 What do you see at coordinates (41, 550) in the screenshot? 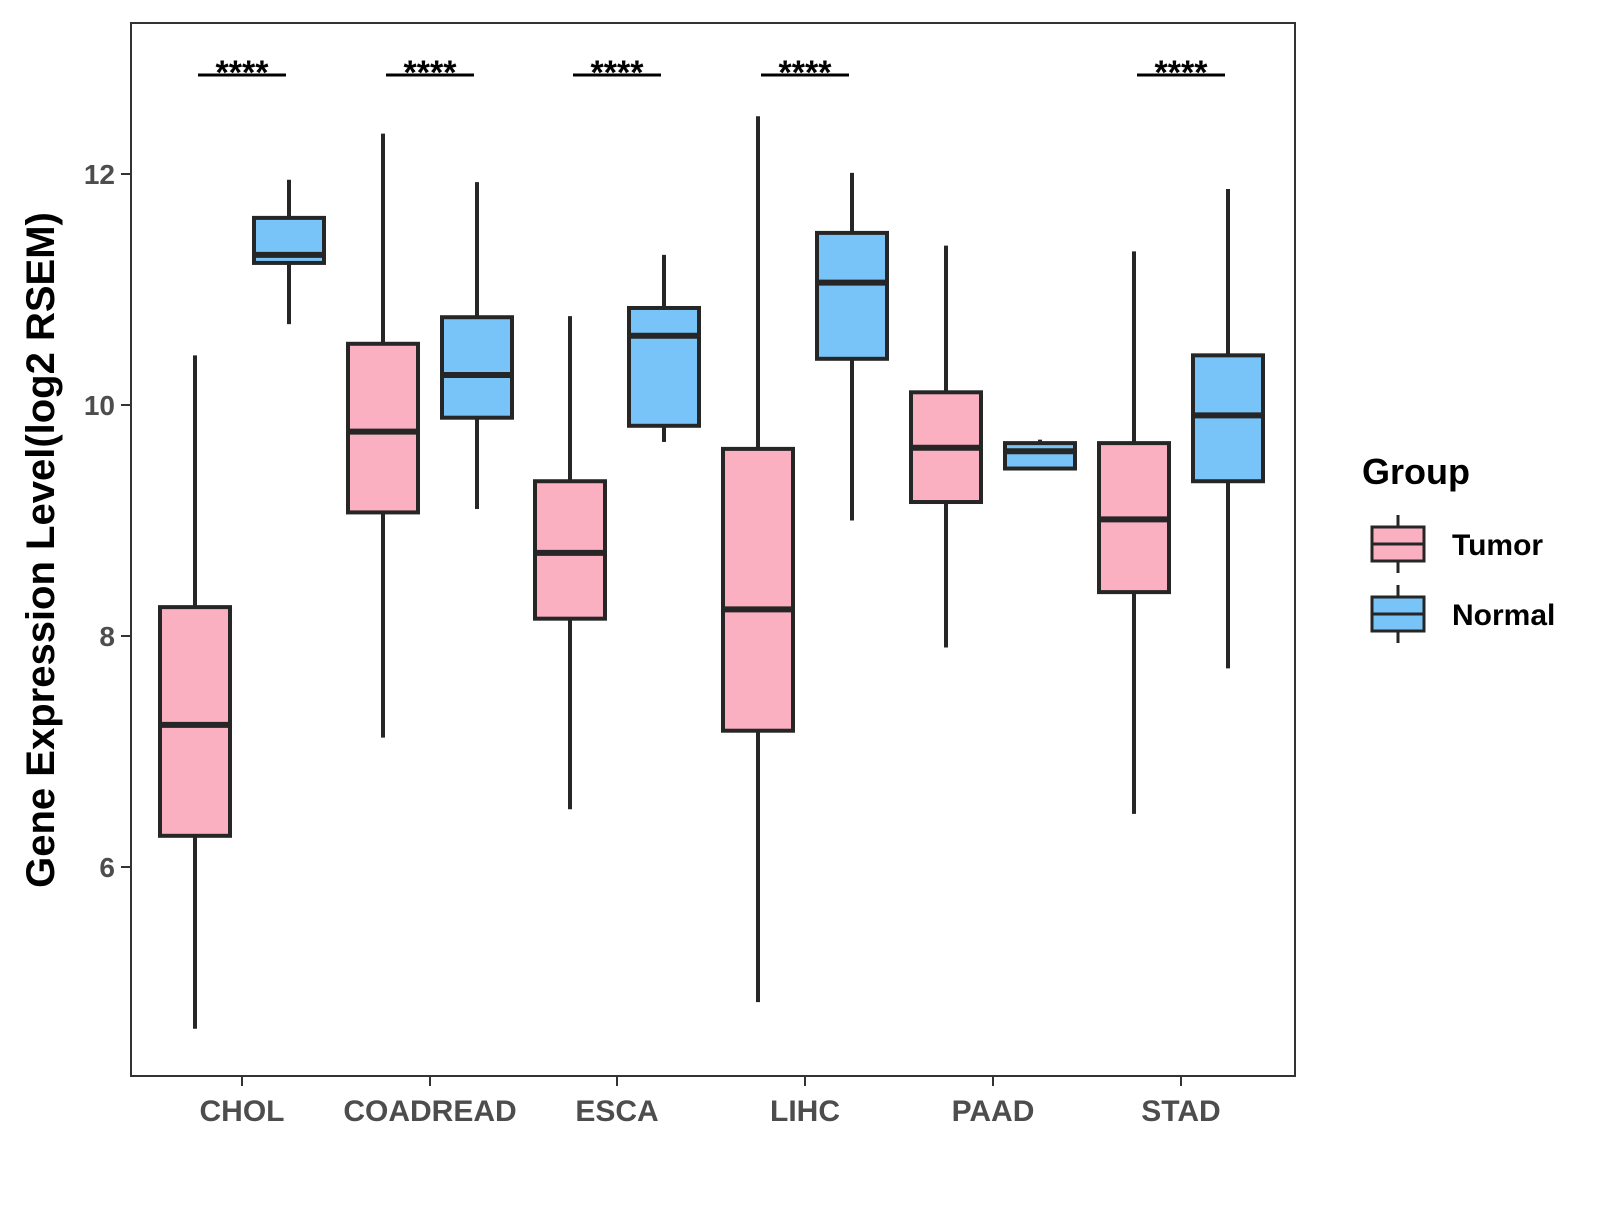
I see `y-axis-label: Gene Expression Level(log2 RSEM)` at bounding box center [41, 550].